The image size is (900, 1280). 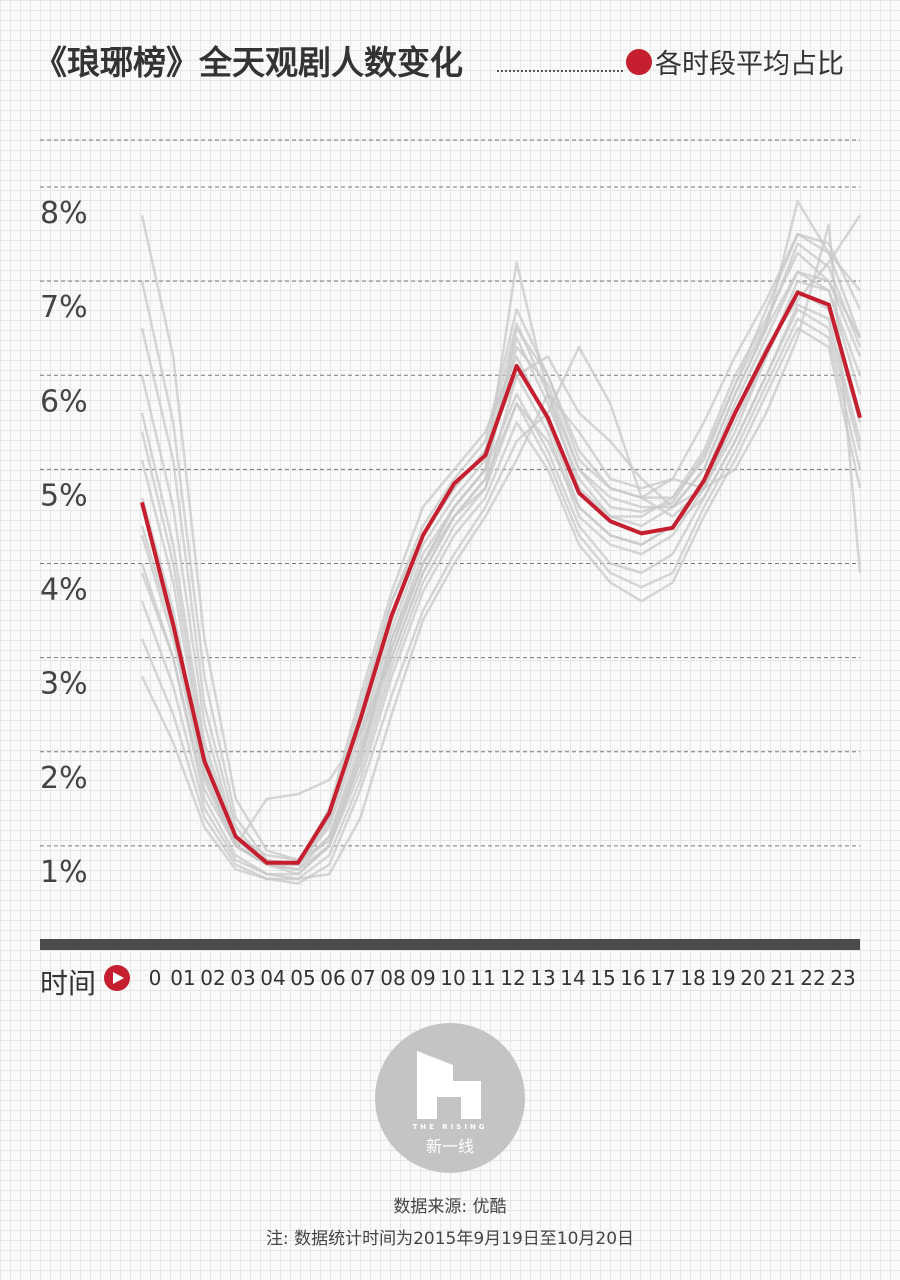 What do you see at coordinates (64, 213) in the screenshot?
I see `y-tick-label: 8%` at bounding box center [64, 213].